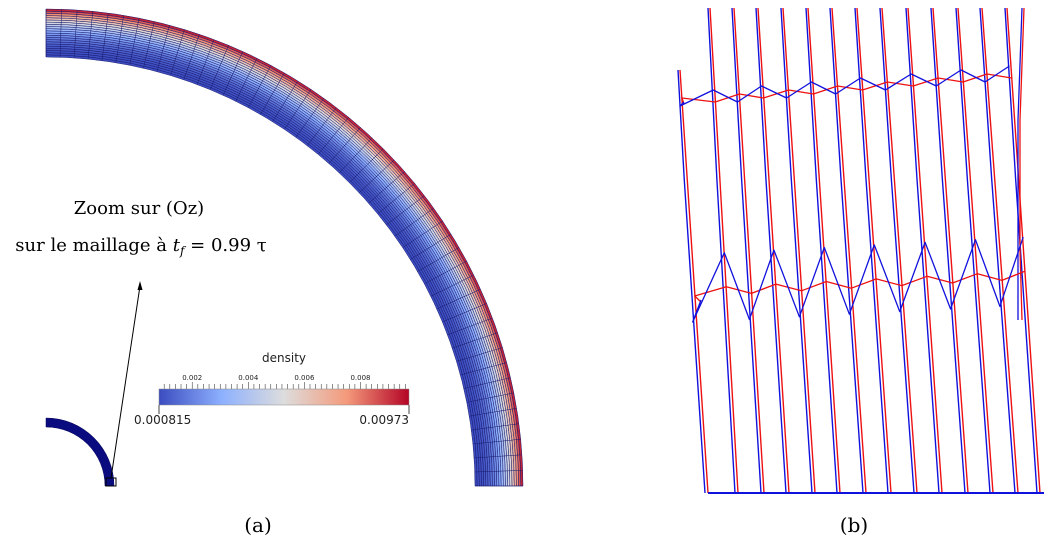  Describe the element at coordinates (384, 420) in the screenshot. I see `colorbar-max-label: 0.00973` at that location.